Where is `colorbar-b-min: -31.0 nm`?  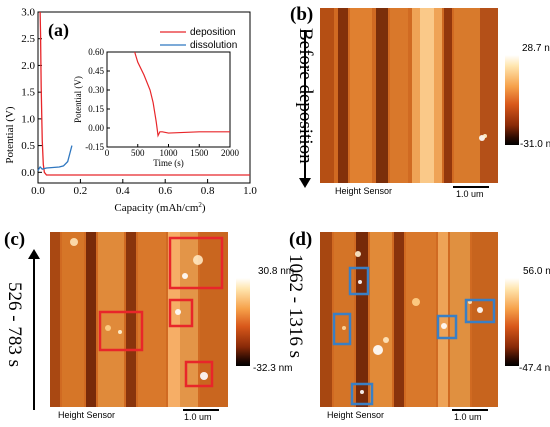
colorbar-b-min: -31.0 nm is located at coordinates (535, 144).